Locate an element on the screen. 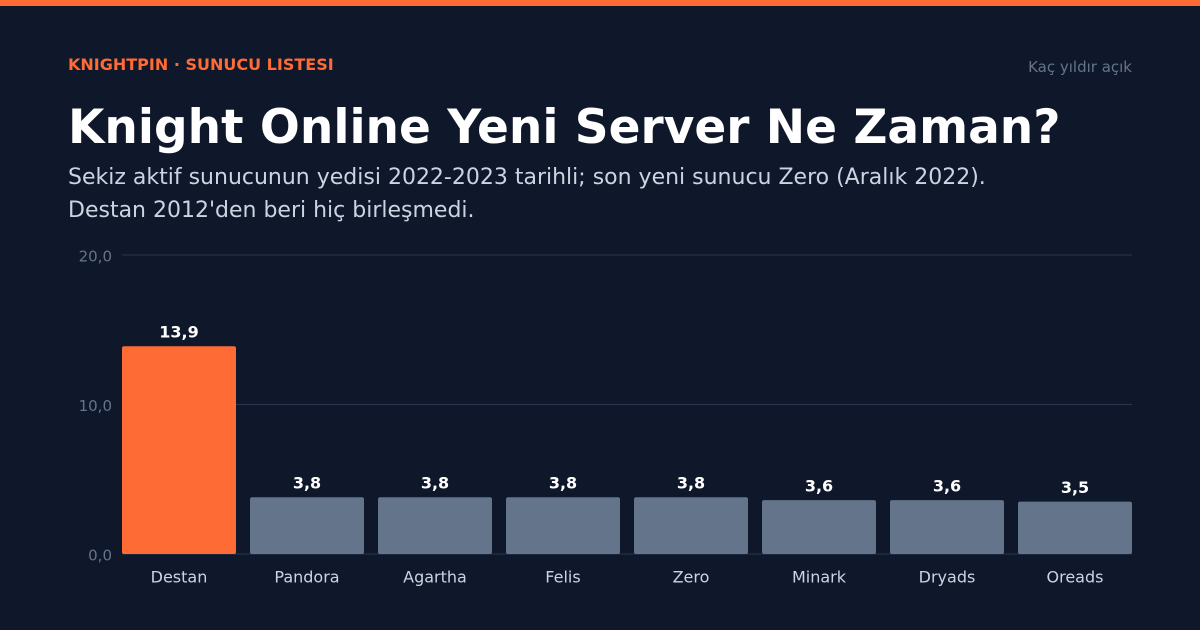 The image size is (1200, 630). x-tick-label: Zero is located at coordinates (691, 577).